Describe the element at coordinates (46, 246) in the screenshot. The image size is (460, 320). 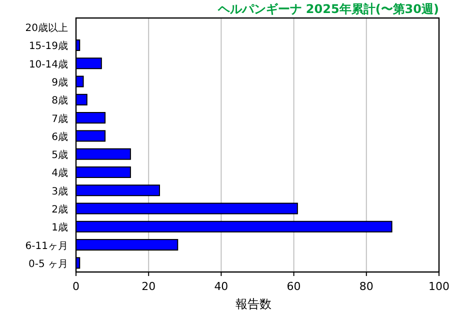
I see `y-tick-label: 6-11ヶ月` at that location.